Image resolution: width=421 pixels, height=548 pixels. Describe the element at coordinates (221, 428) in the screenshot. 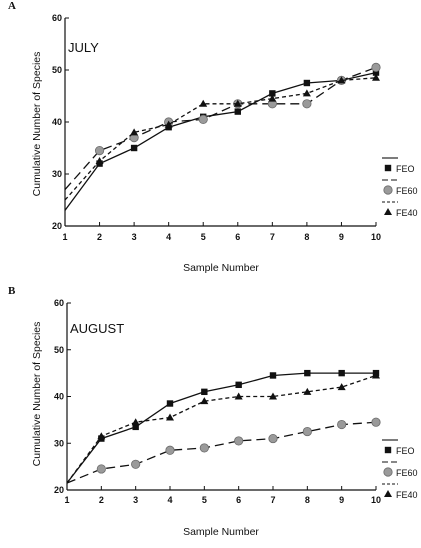

I see `series-feo-line` at that location.